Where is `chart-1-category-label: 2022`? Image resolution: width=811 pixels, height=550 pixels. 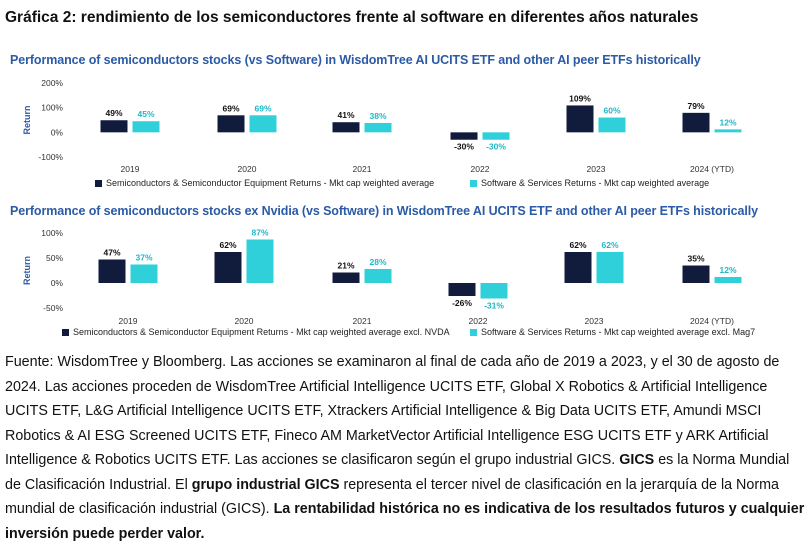 chart-1-category-label: 2022 is located at coordinates (480, 169).